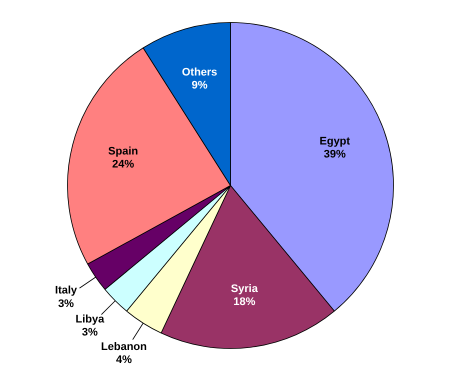  Describe the element at coordinates (244, 302) in the screenshot. I see `data-label: 18%` at that location.